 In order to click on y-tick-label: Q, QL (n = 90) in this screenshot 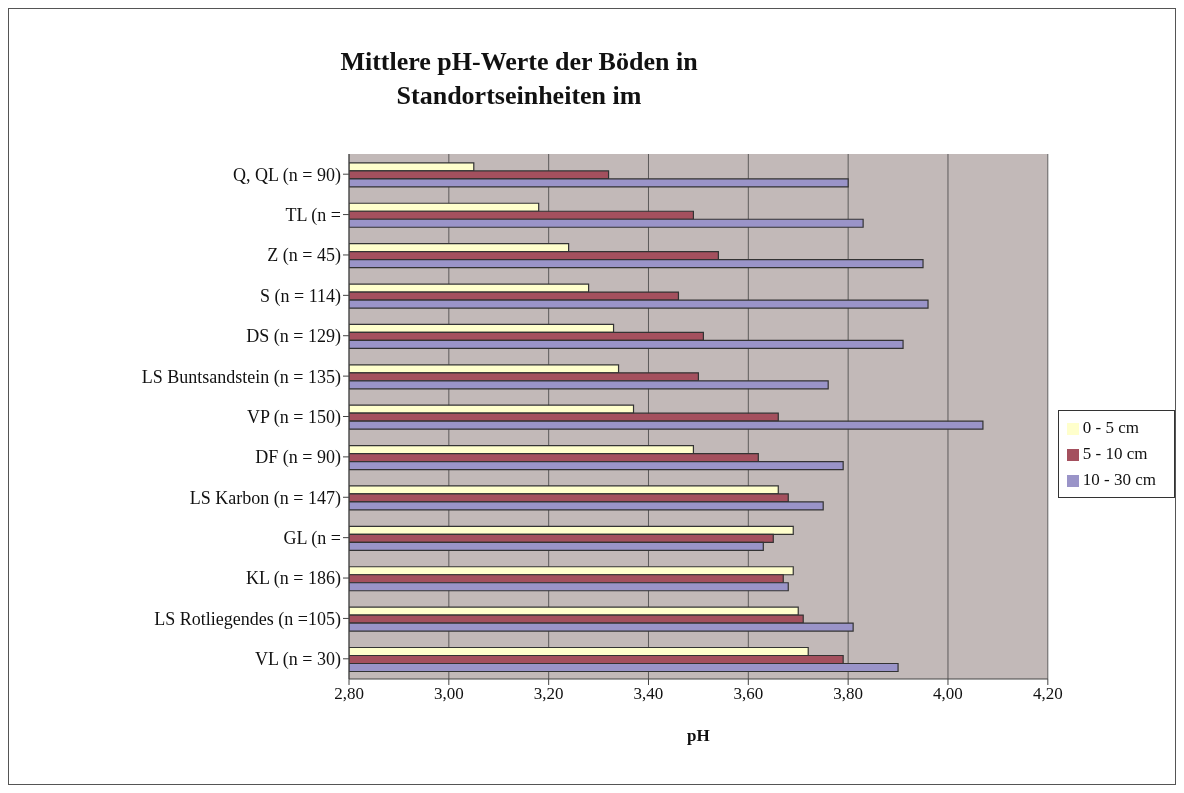, I will do `click(287, 175)`.